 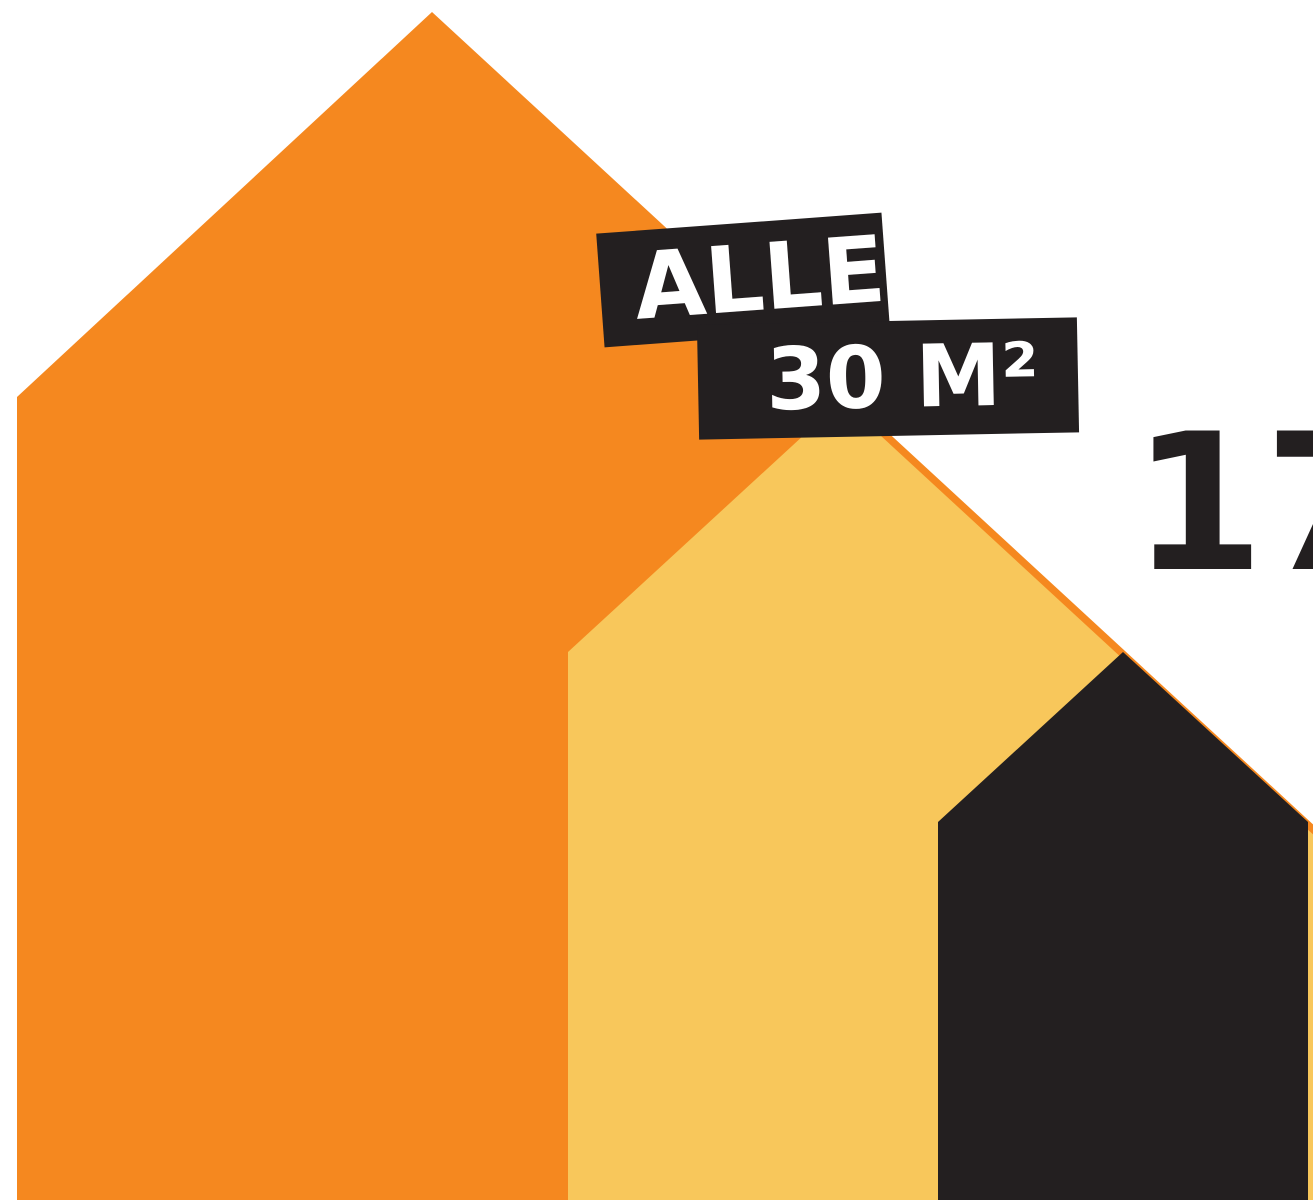 I want to click on label-area-text: 30 M², so click(x=902, y=378).